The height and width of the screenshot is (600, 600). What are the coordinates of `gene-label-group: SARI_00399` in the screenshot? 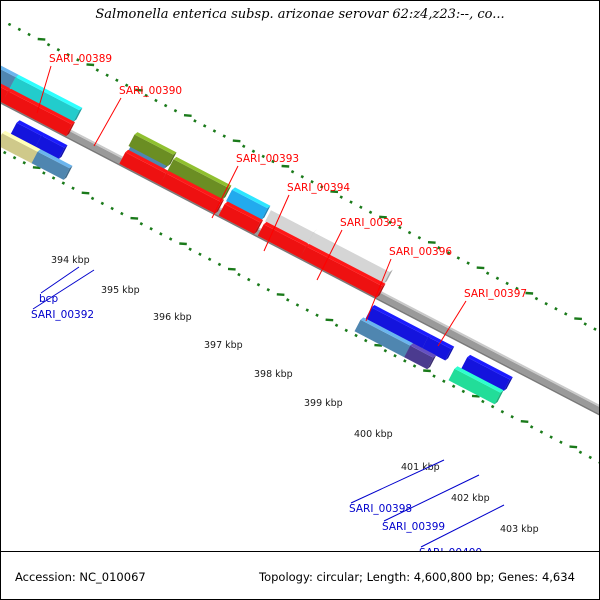 It's located at (431, 503).